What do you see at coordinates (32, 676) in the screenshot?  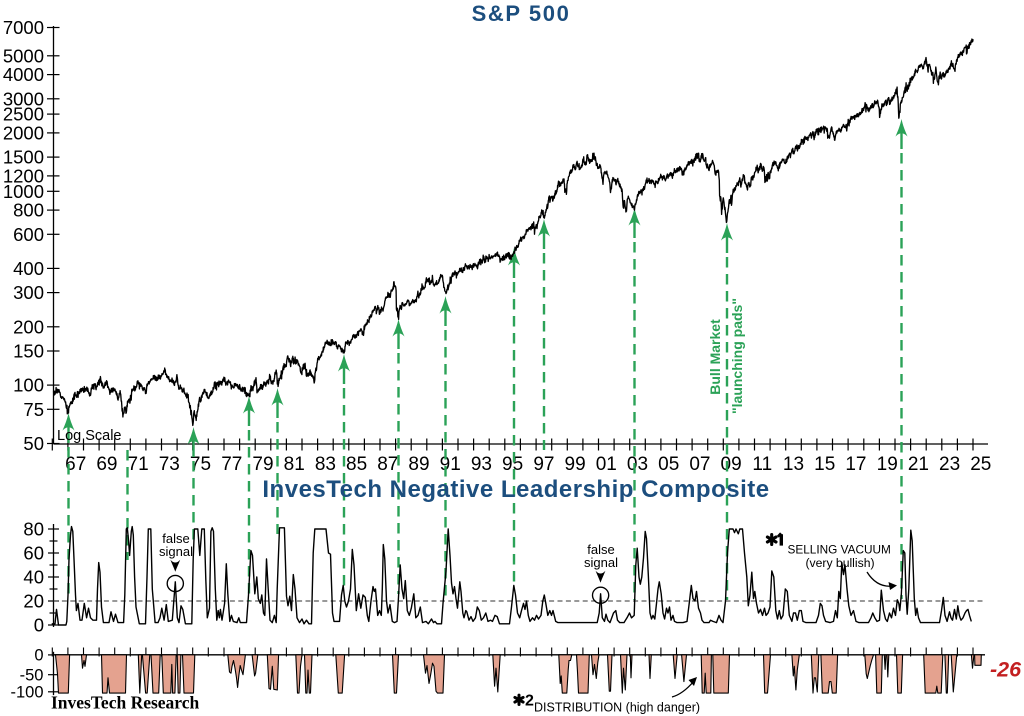 I see `svg-text: -50` at bounding box center [32, 676].